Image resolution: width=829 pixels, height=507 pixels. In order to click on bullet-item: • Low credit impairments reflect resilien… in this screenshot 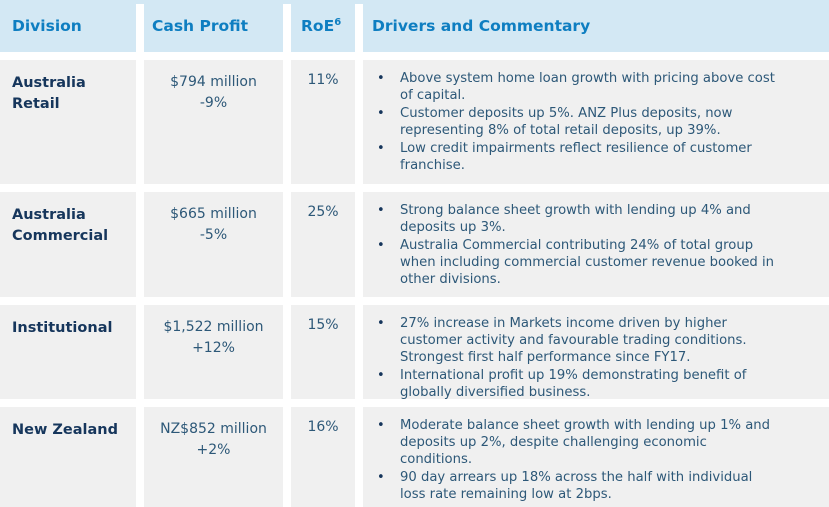, I will do `click(571, 157)`.